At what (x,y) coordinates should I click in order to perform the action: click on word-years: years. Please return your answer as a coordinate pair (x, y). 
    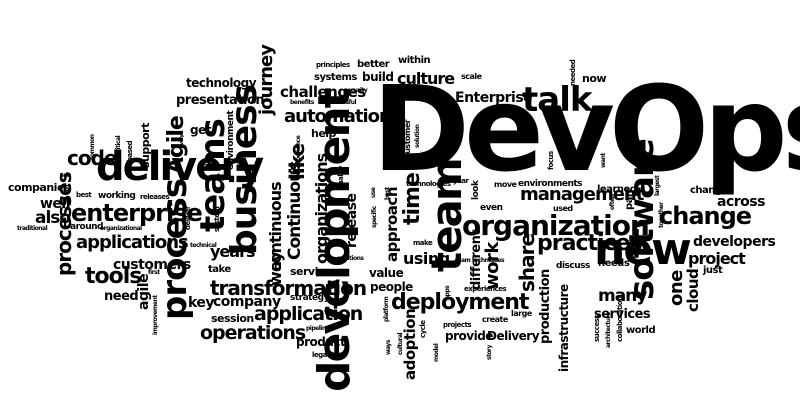
    Looking at the image, I should click on (232, 251).